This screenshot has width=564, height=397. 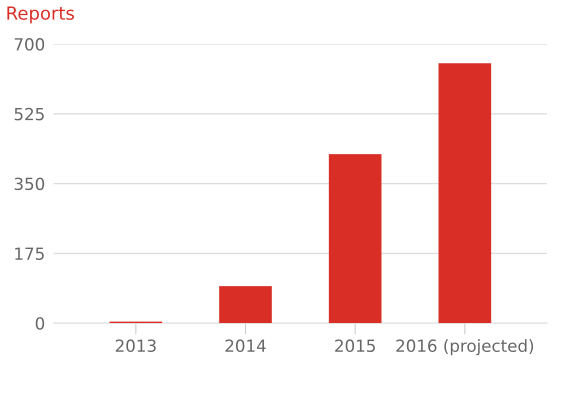 What do you see at coordinates (136, 345) in the screenshot?
I see `x-tick-label: 2013` at bounding box center [136, 345].